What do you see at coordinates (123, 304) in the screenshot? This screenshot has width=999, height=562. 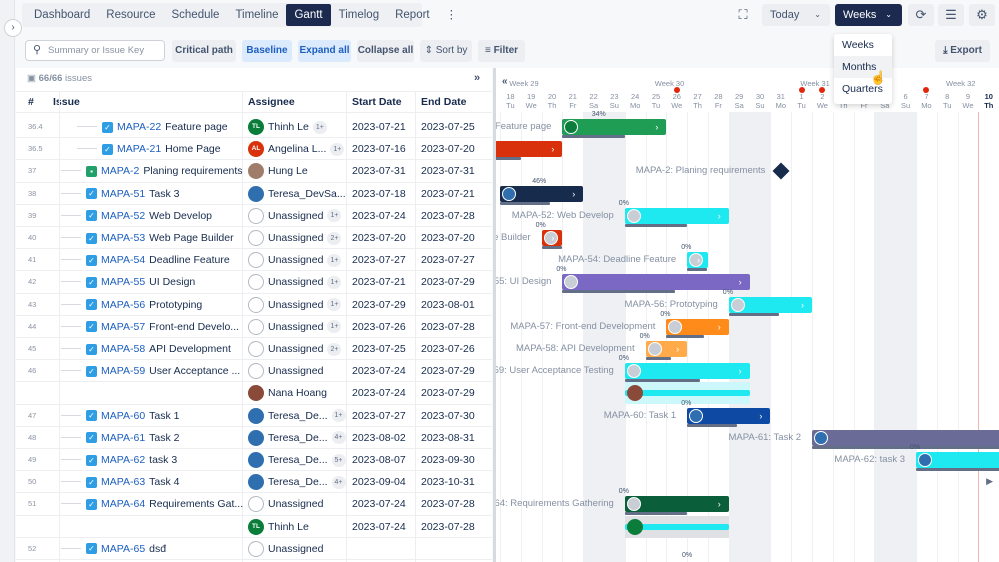 I see `issue-key-link: MAPA-56` at bounding box center [123, 304].